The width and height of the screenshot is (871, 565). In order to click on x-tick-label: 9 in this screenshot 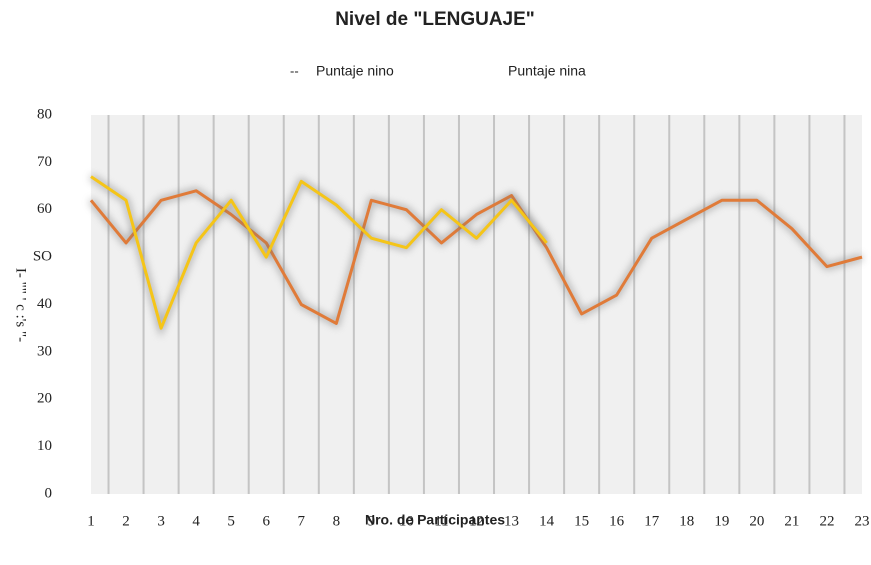, I will do `click(372, 521)`.